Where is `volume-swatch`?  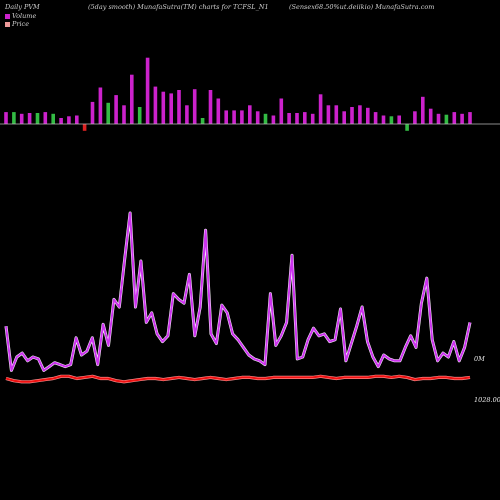
volume-swatch is located at coordinates (7, 16).